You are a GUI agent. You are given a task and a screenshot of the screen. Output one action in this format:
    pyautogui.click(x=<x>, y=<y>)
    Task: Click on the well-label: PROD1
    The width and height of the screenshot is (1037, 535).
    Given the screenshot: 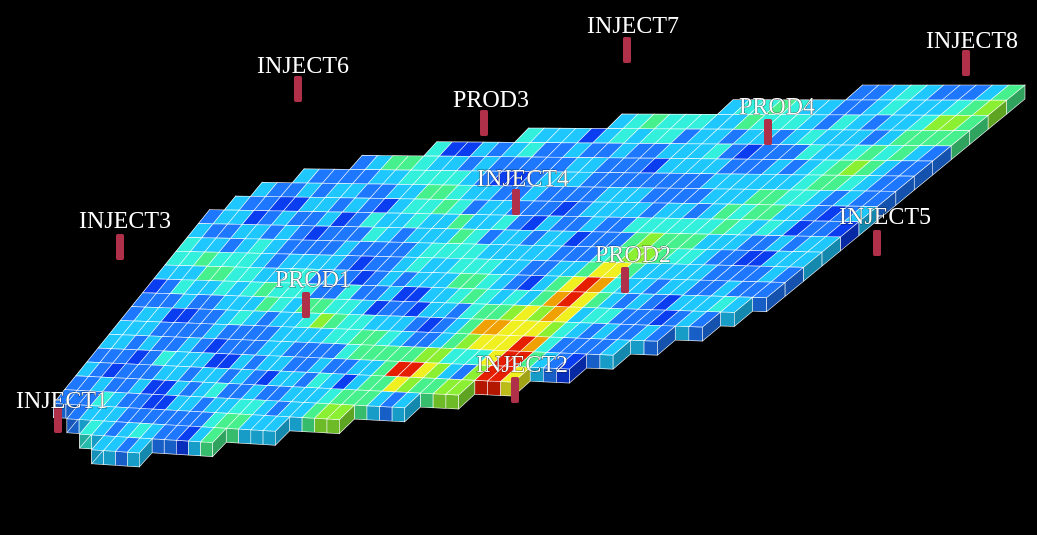 What is the action you would take?
    pyautogui.click(x=313, y=280)
    